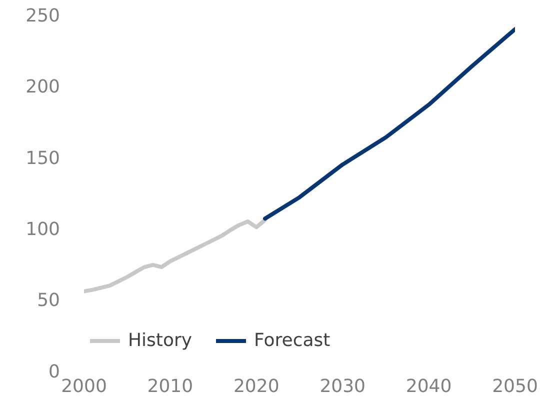 Image resolution: width=559 pixels, height=416 pixels. What do you see at coordinates (43, 158) in the screenshot?
I see `y-tick-label: 150` at bounding box center [43, 158].